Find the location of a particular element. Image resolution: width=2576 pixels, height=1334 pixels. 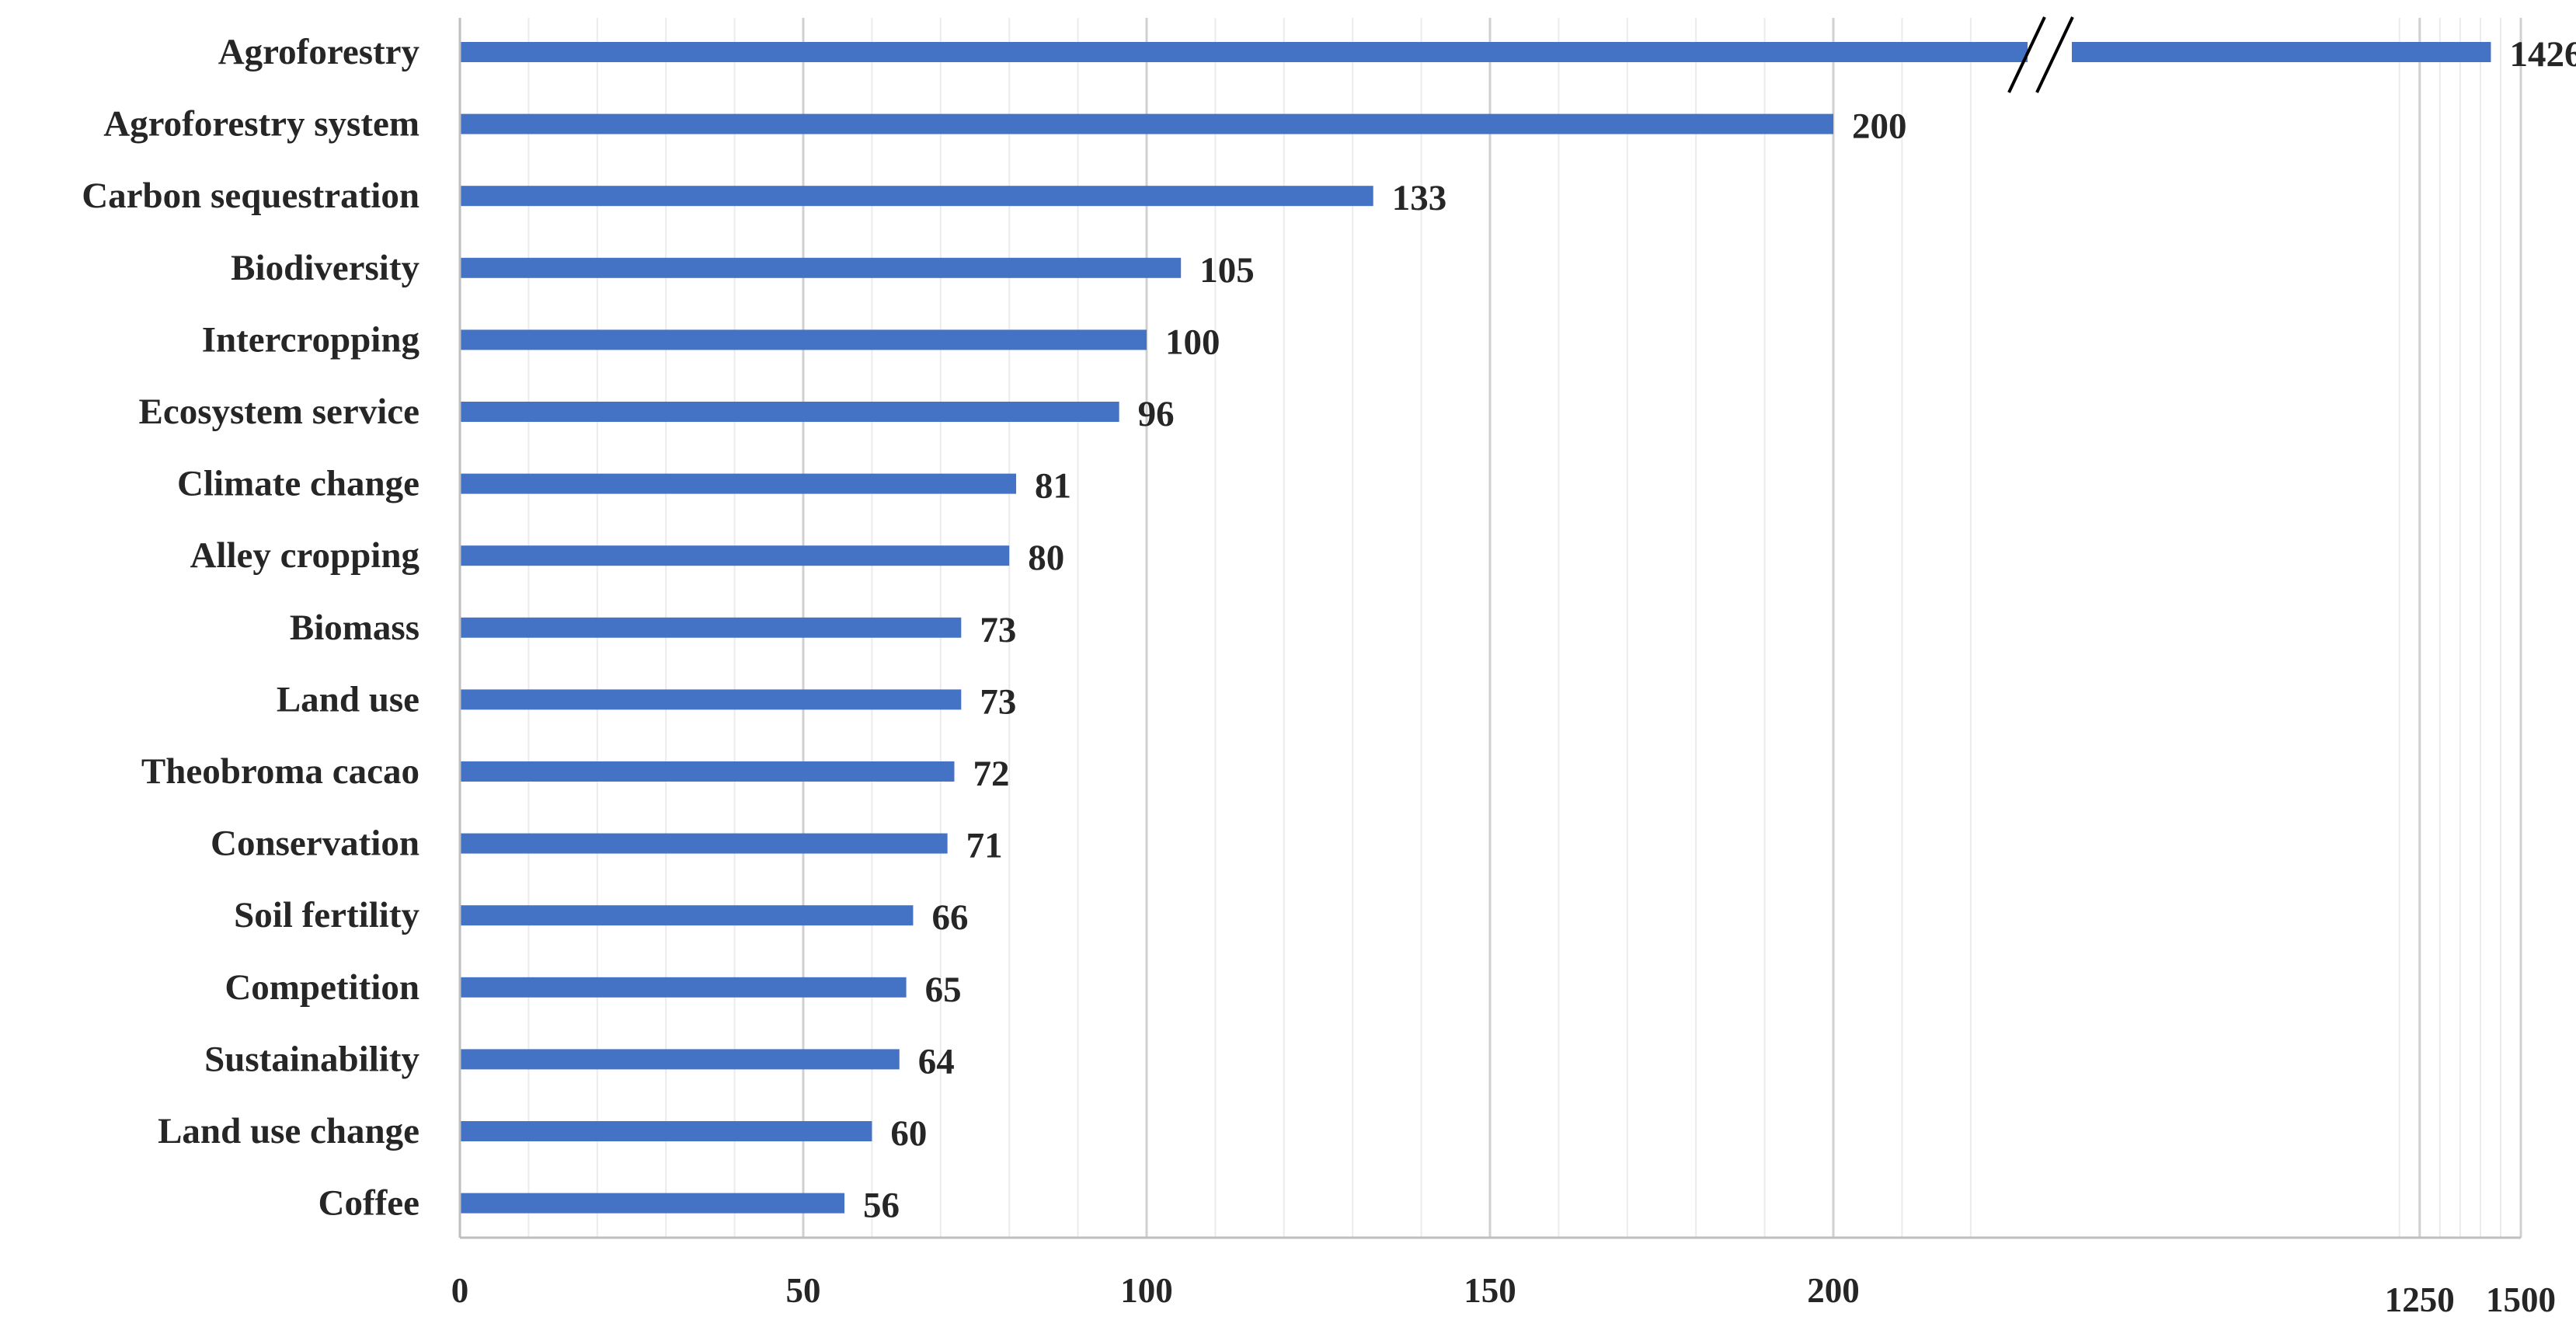

category-label: Agroforestry is located at coordinates (319, 52).